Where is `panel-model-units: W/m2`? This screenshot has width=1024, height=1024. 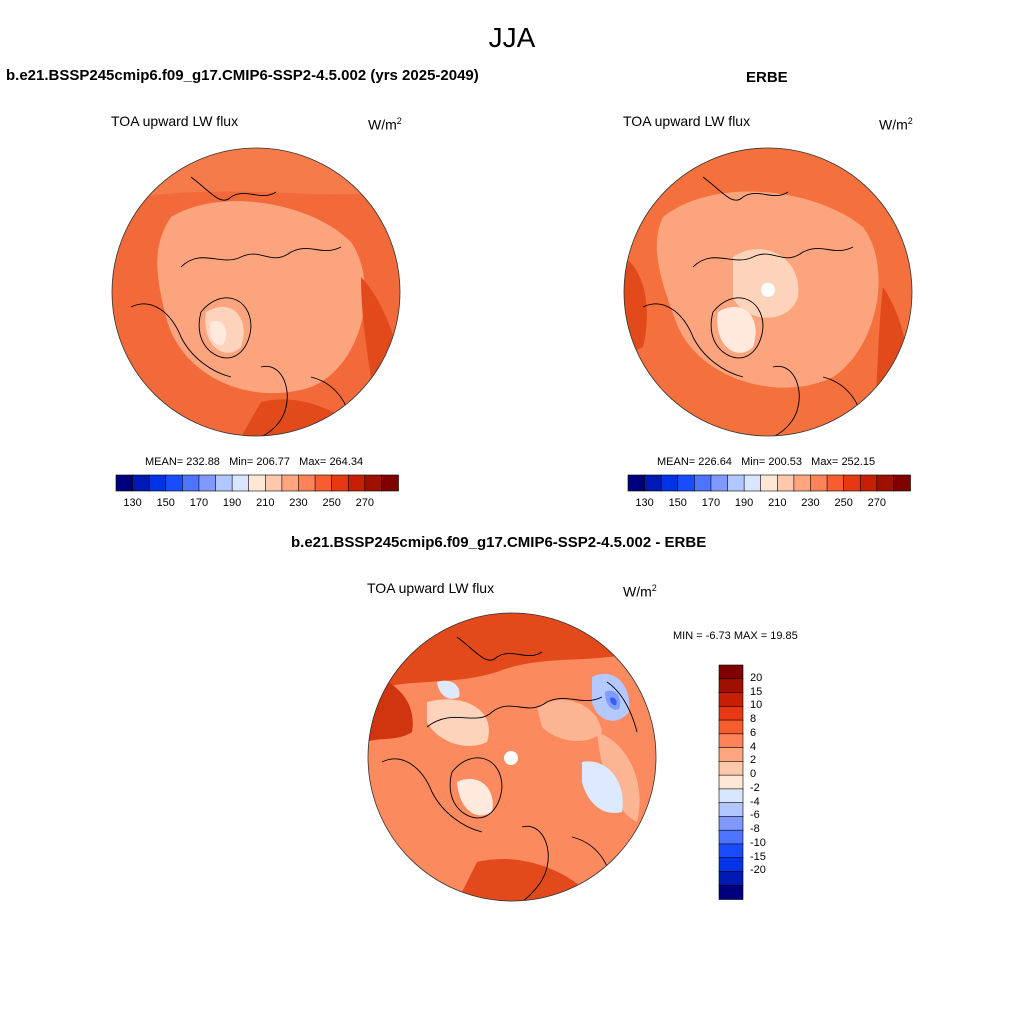 panel-model-units: W/m2 is located at coordinates (385, 124).